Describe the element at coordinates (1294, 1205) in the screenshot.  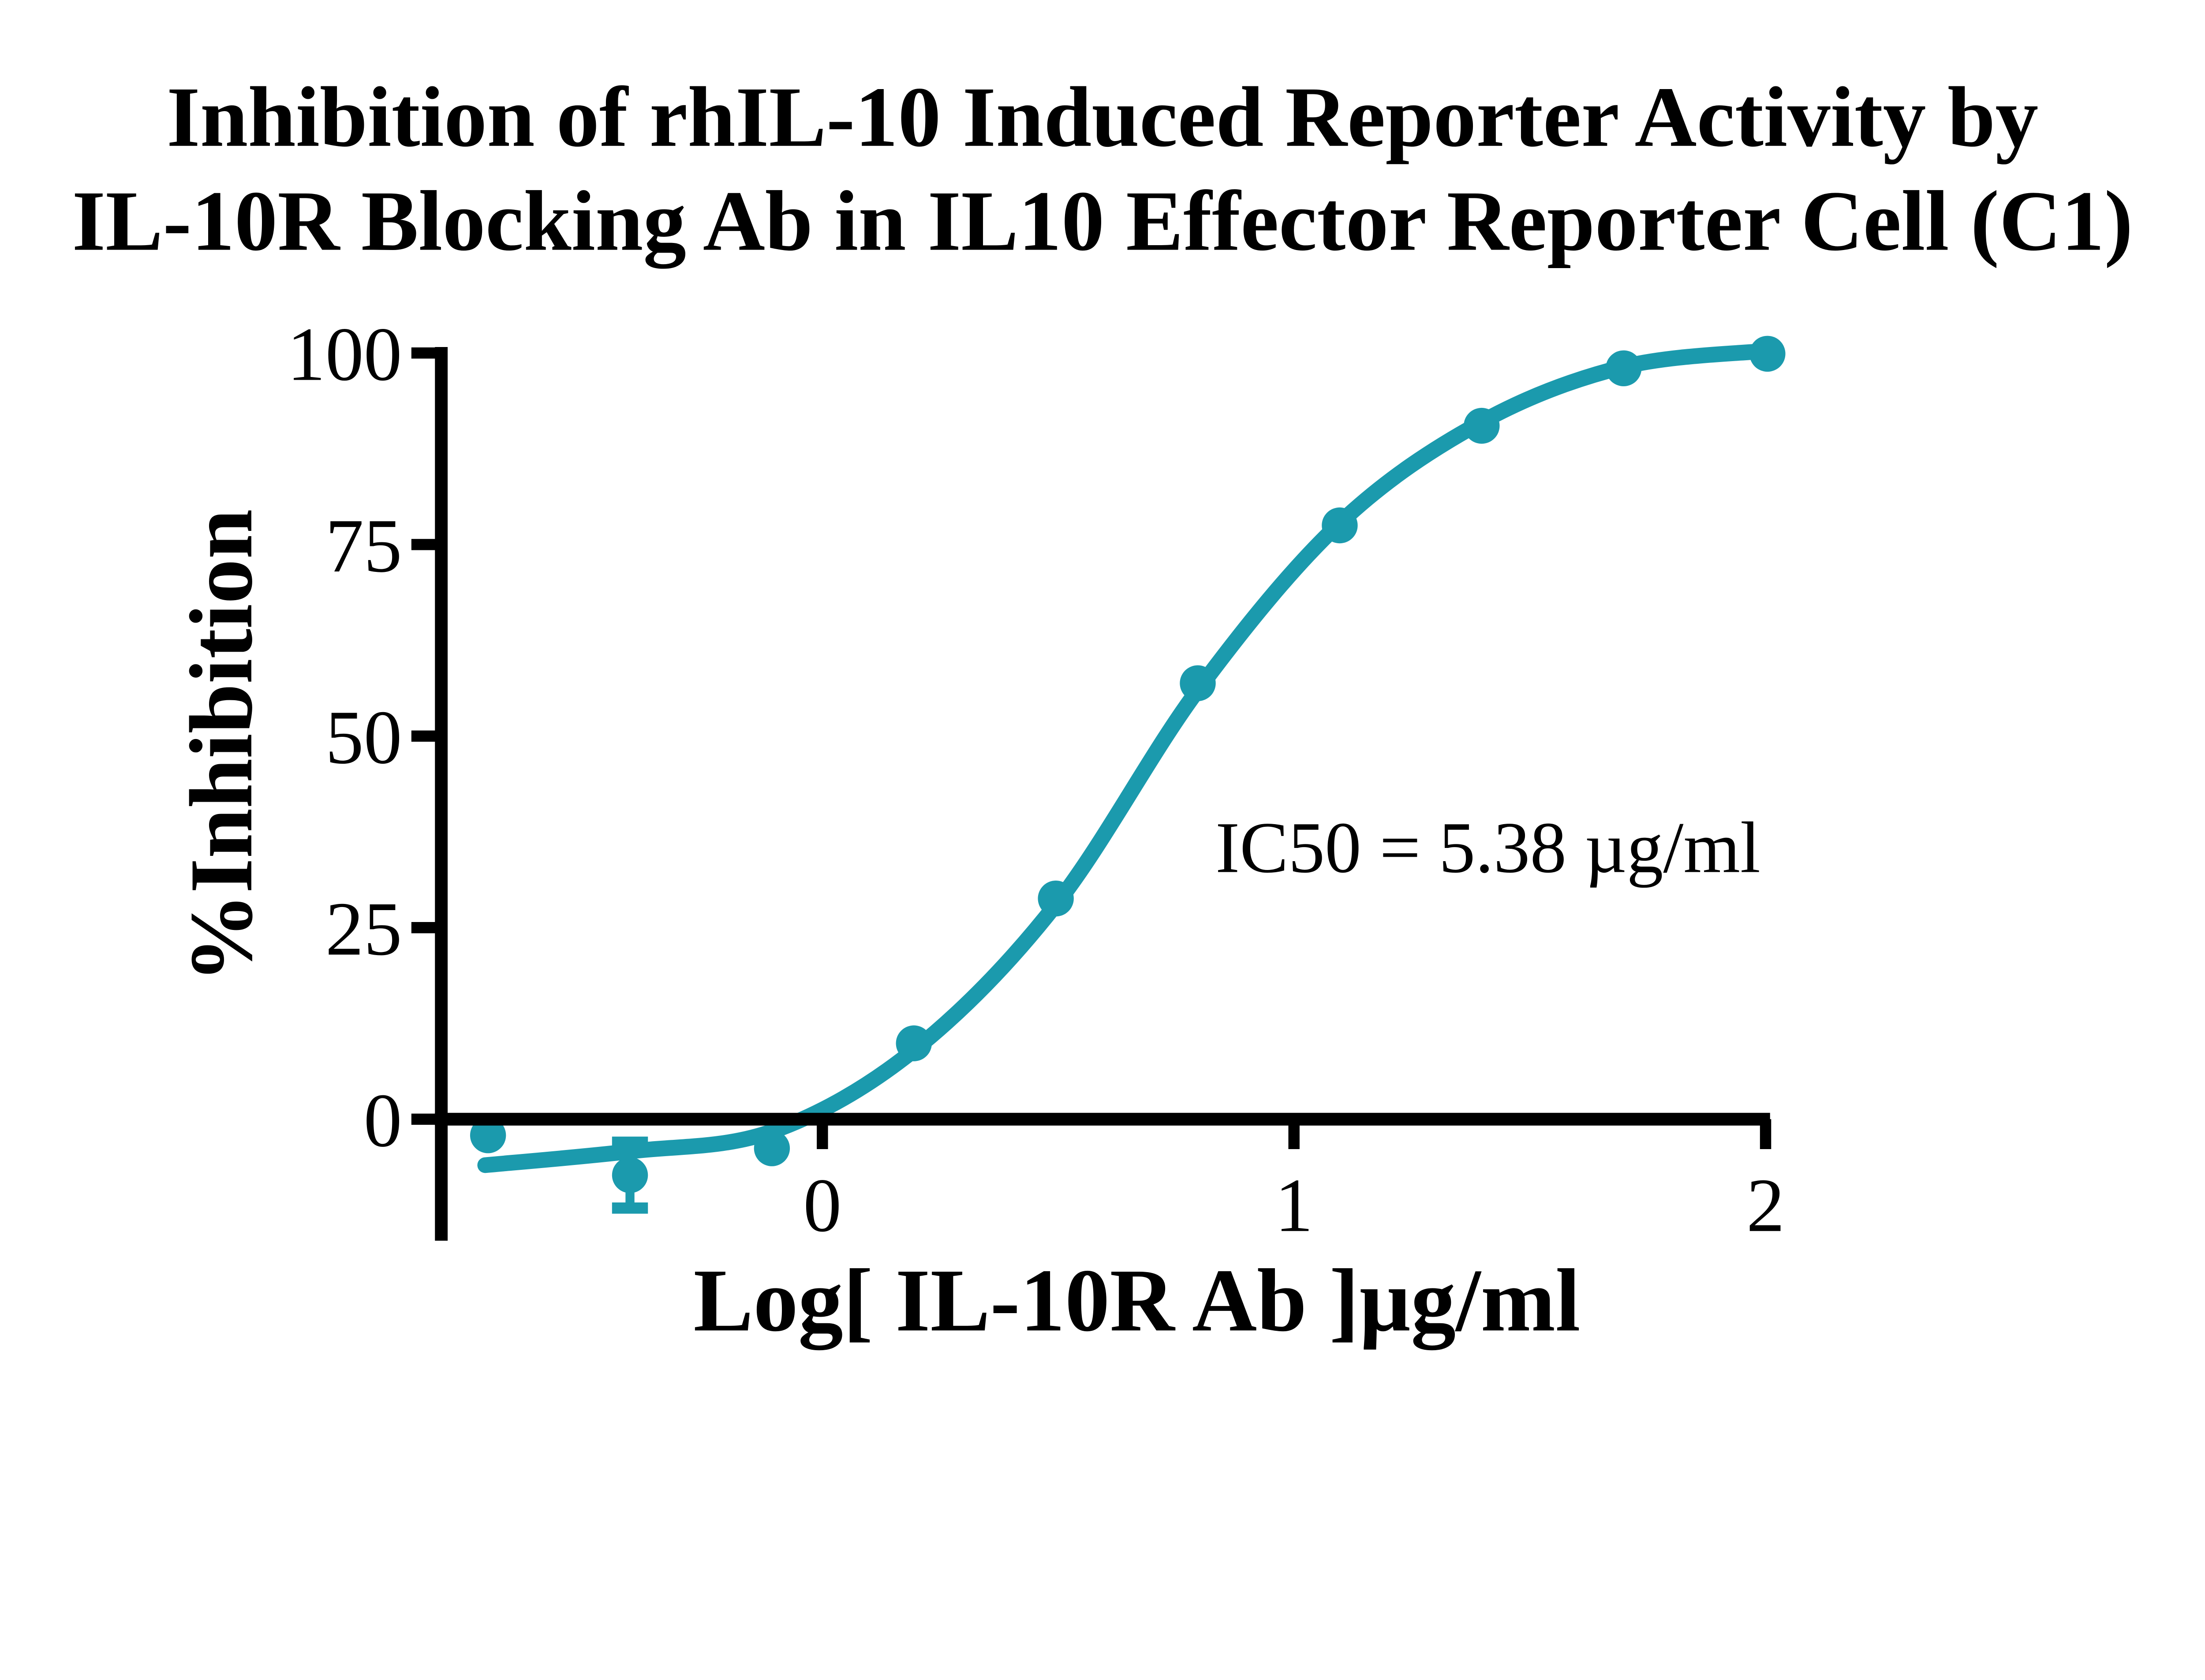
I see `x-tick-label: 1` at that location.